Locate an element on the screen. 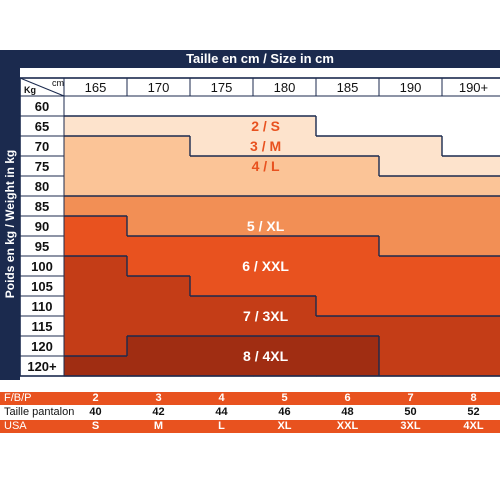 This screenshot has height=500, width=500. weight-label: 105 is located at coordinates (42, 286).